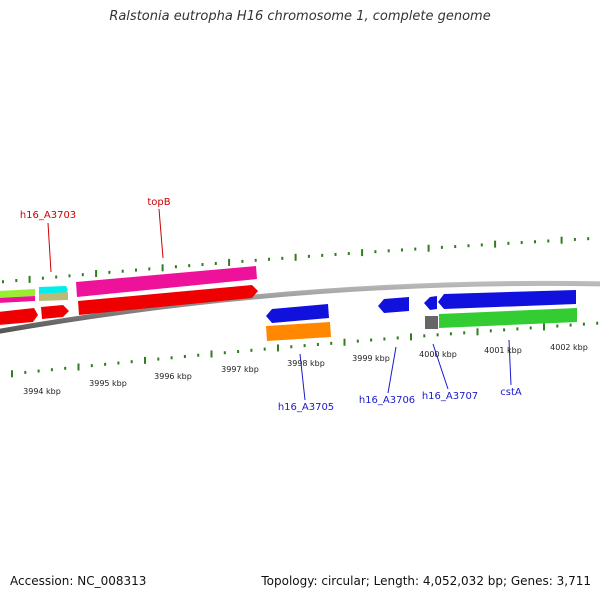 This screenshot has height=600, width=600. What do you see at coordinates (296, 260) in the screenshot?
I see `outer-ticks` at bounding box center [296, 260].